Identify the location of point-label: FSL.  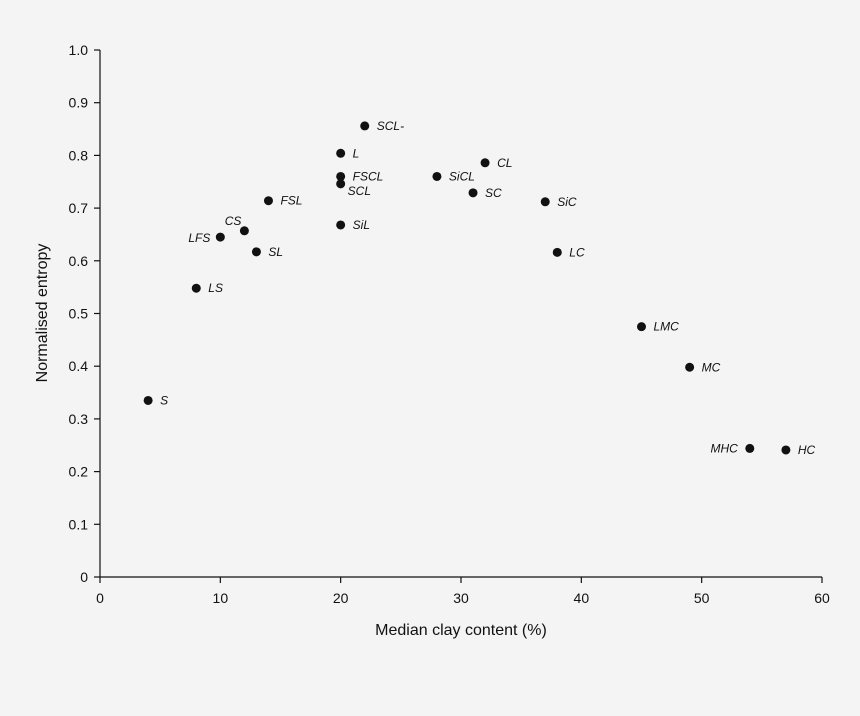
(291, 201).